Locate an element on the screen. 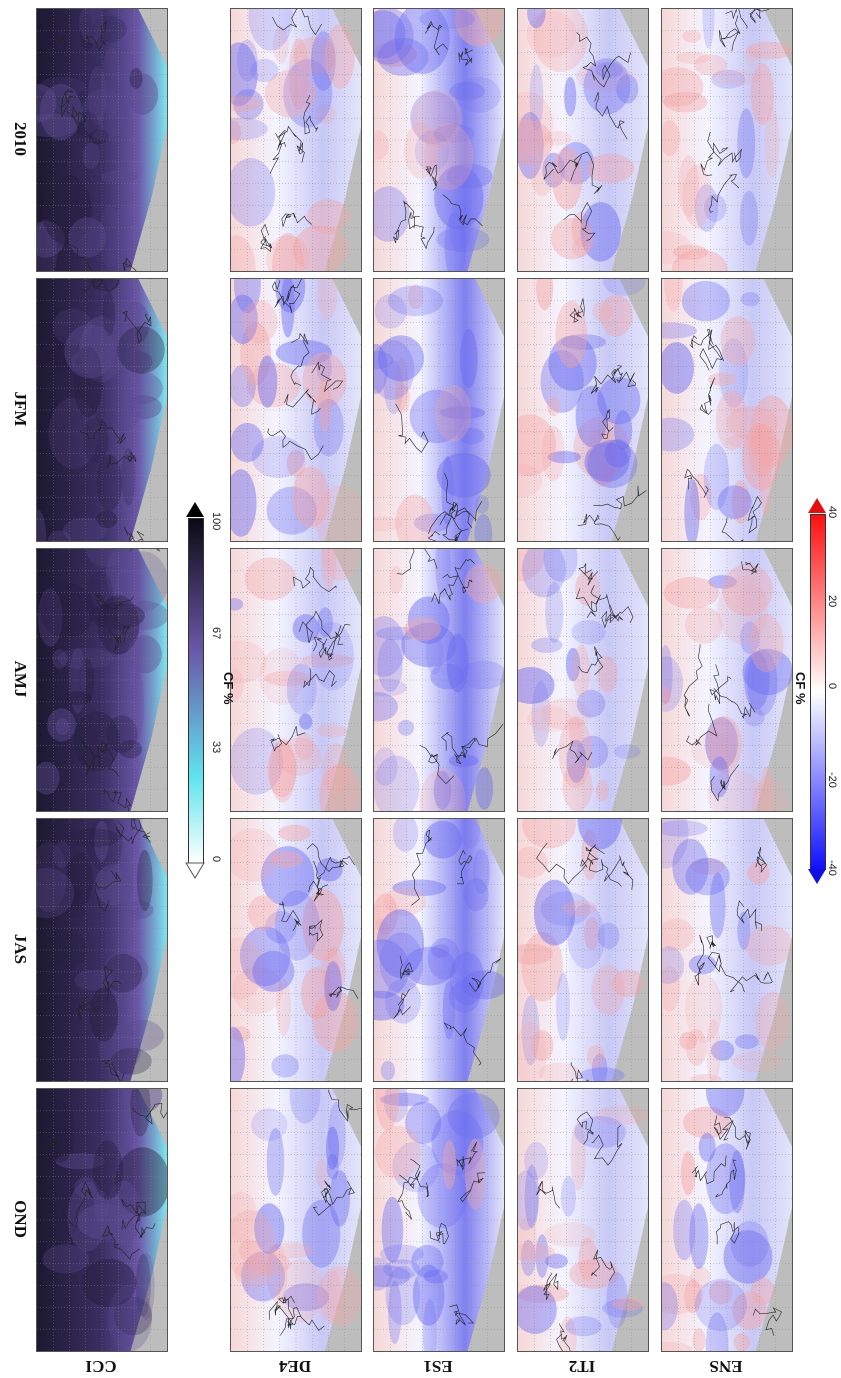 Image resolution: width=841 pixels, height=1378 pixels. map-panel-de4-jas is located at coordinates (296, 950).